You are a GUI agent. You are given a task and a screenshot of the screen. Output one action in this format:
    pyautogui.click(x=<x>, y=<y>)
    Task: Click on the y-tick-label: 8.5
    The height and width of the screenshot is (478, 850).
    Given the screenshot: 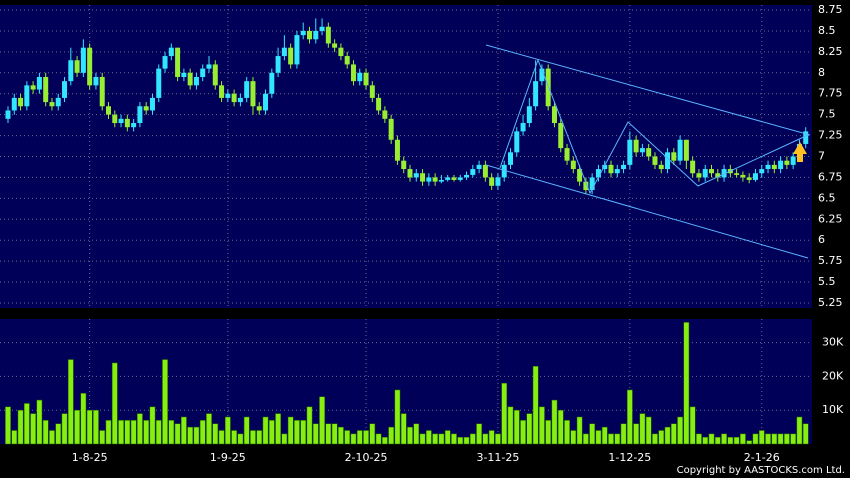 What is the action you would take?
    pyautogui.click(x=827, y=30)
    